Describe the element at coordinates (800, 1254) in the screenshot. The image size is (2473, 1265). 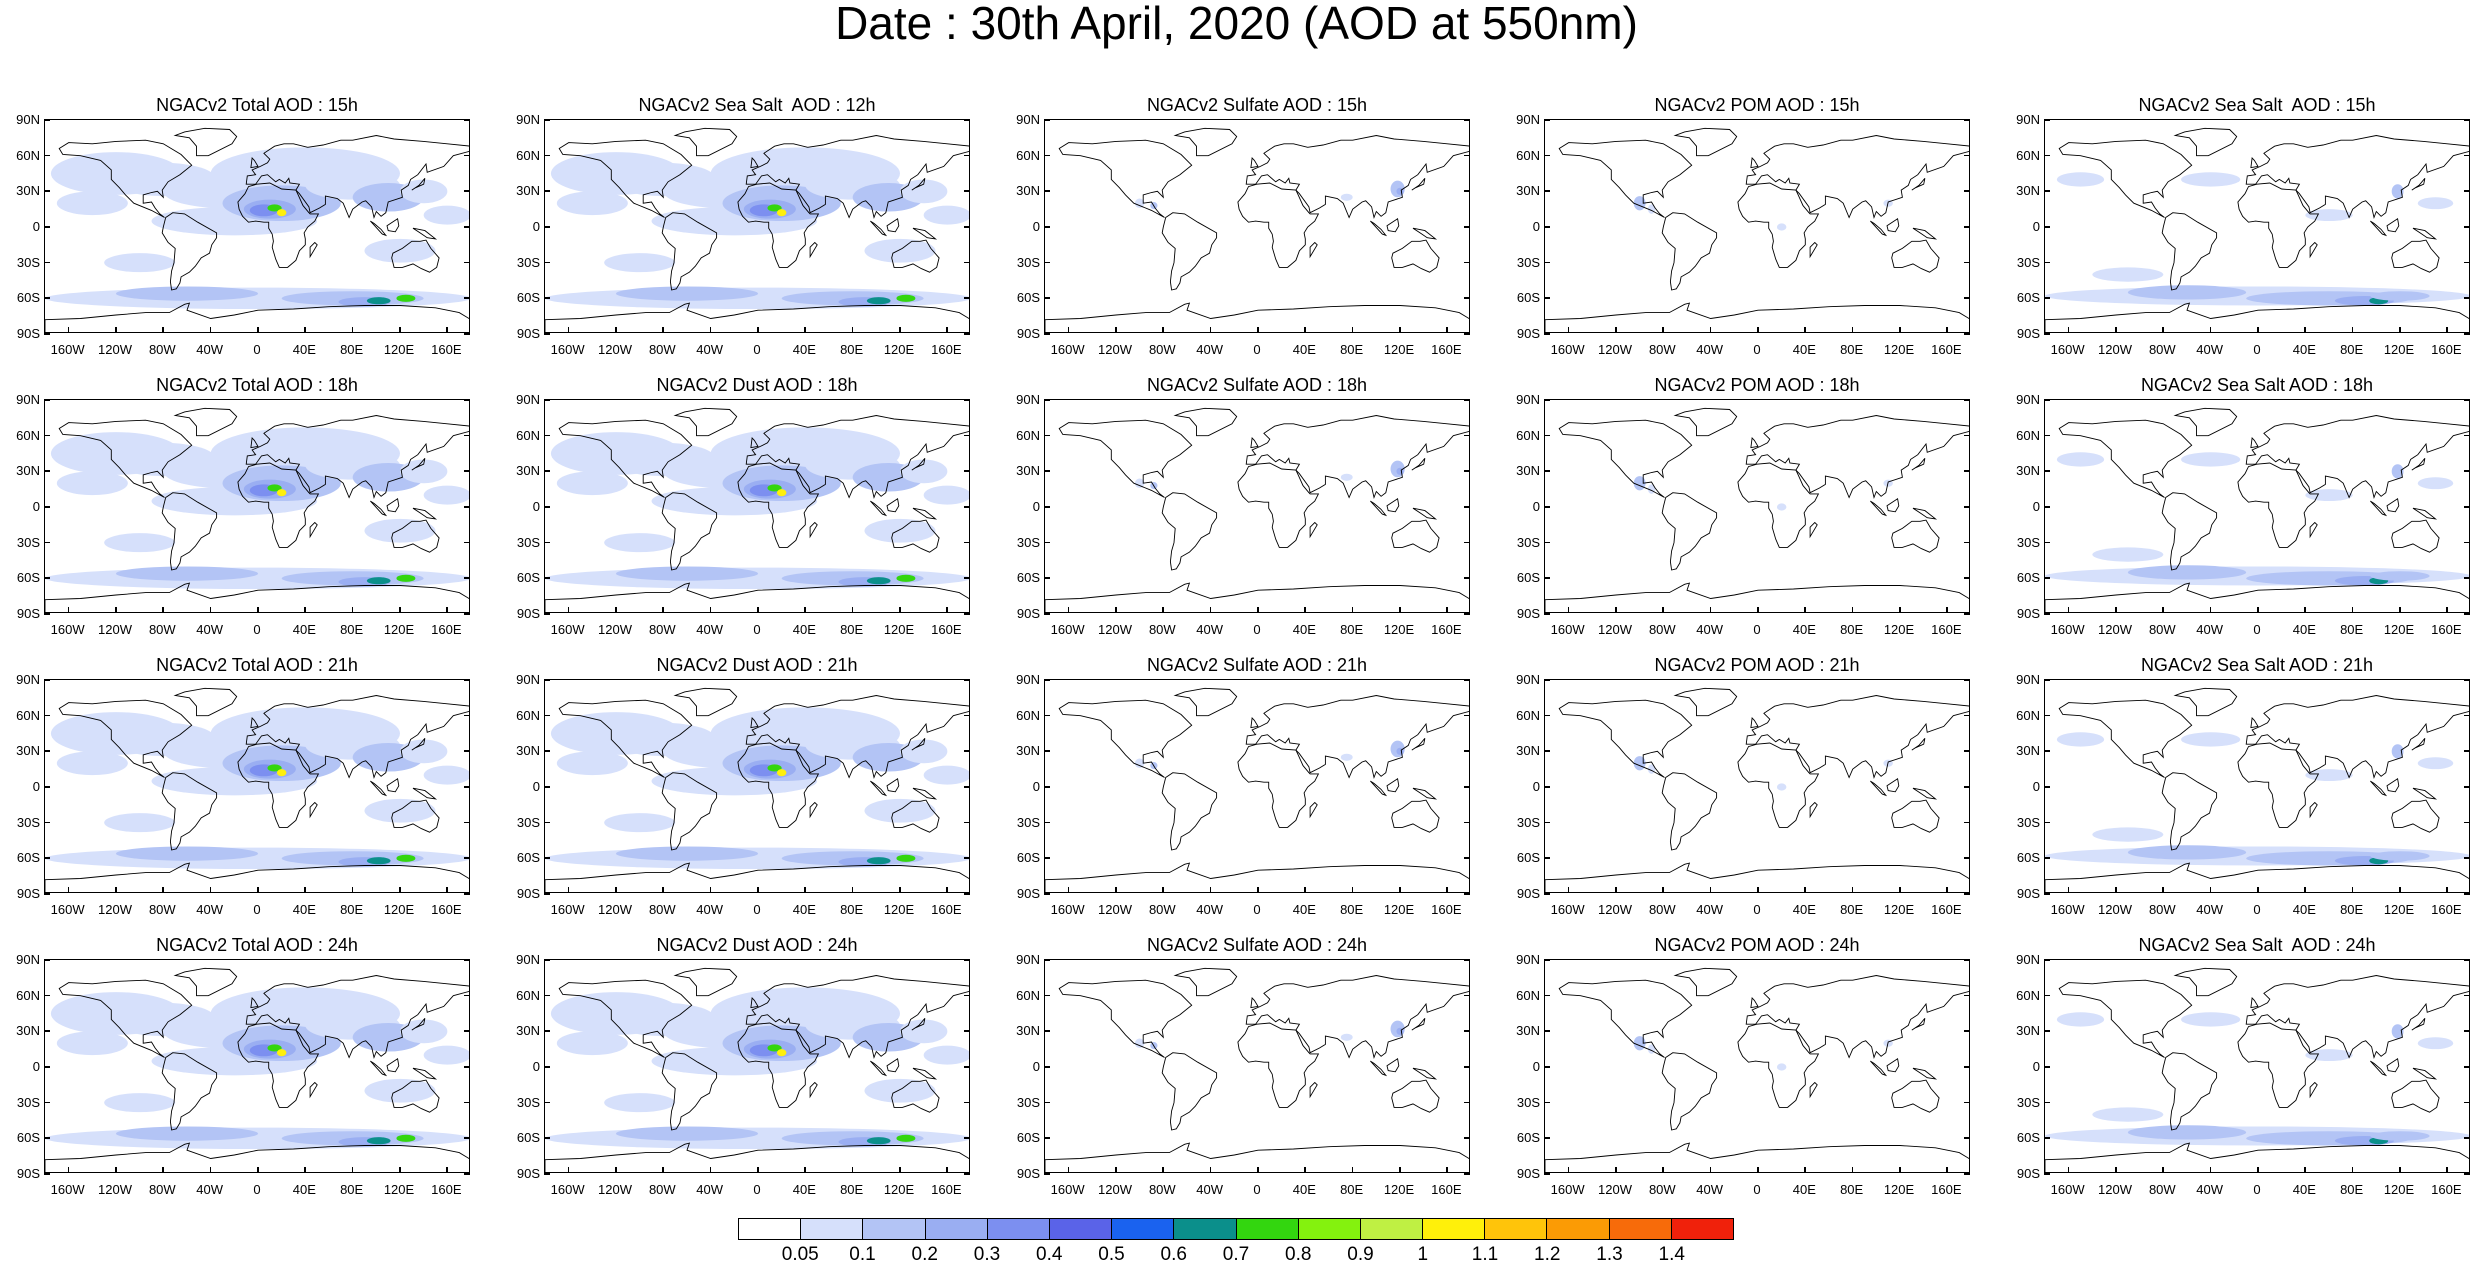
I see `colorbar-label: 0.05` at that location.